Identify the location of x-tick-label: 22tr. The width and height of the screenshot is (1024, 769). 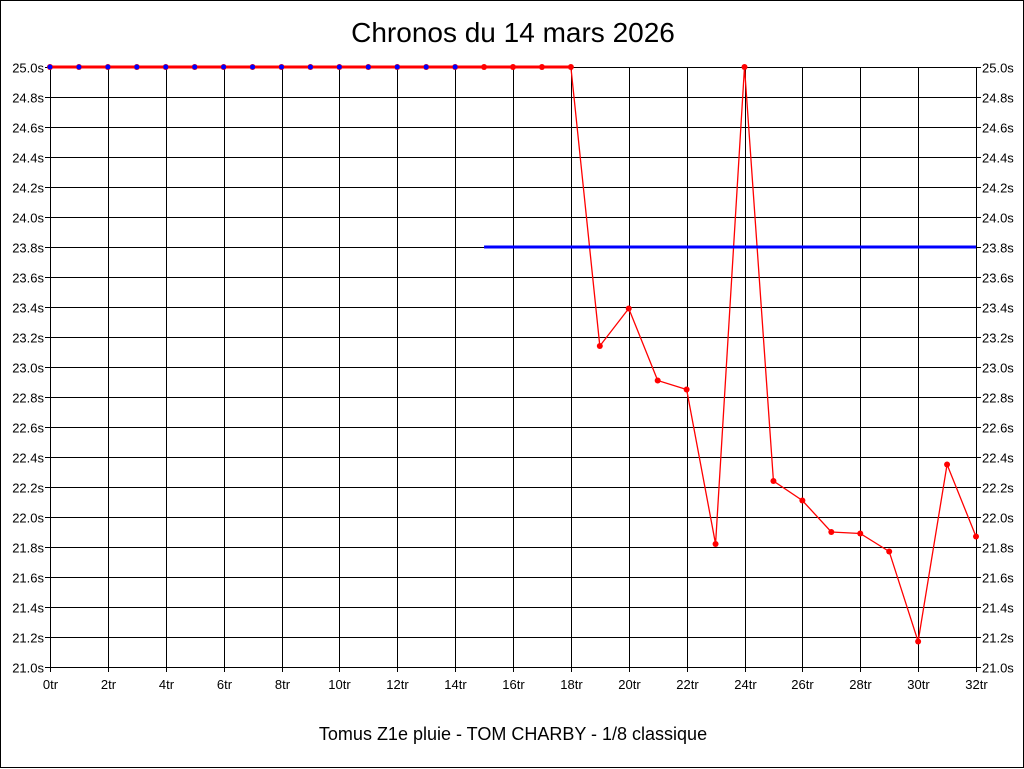
(687, 684).